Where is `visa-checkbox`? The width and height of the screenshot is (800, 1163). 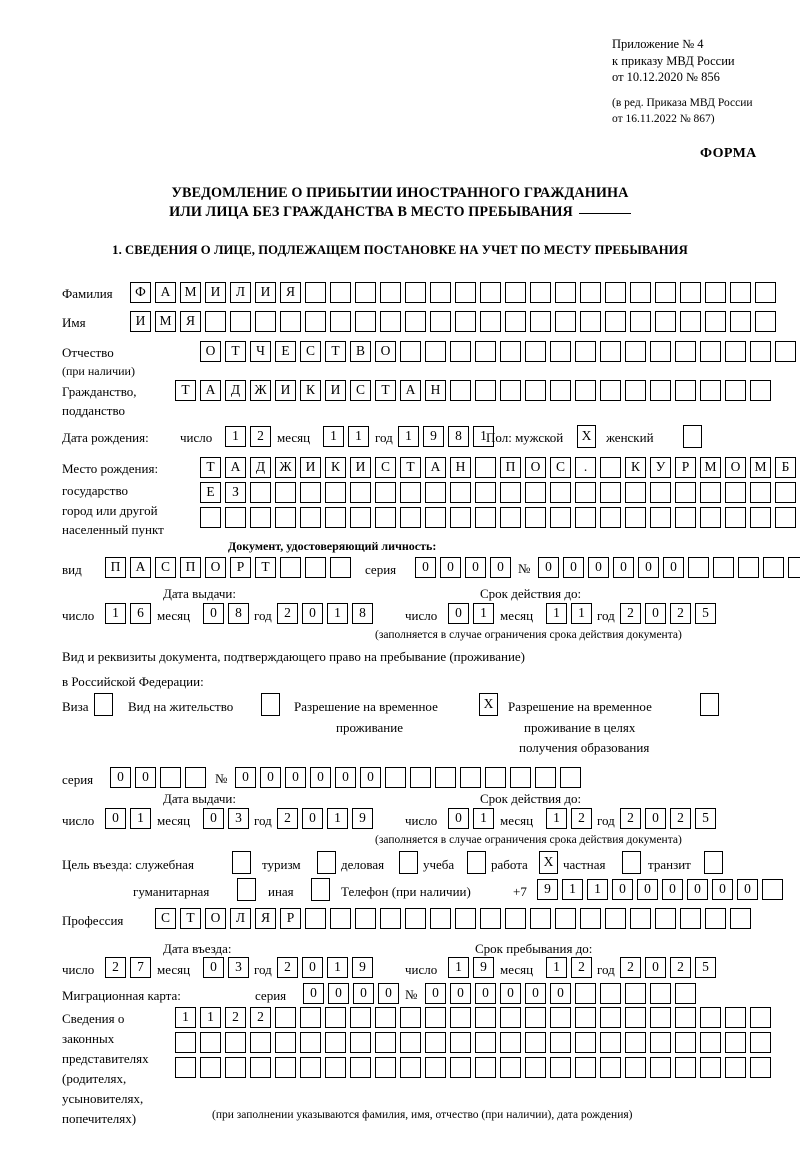 visa-checkbox is located at coordinates (103, 704).